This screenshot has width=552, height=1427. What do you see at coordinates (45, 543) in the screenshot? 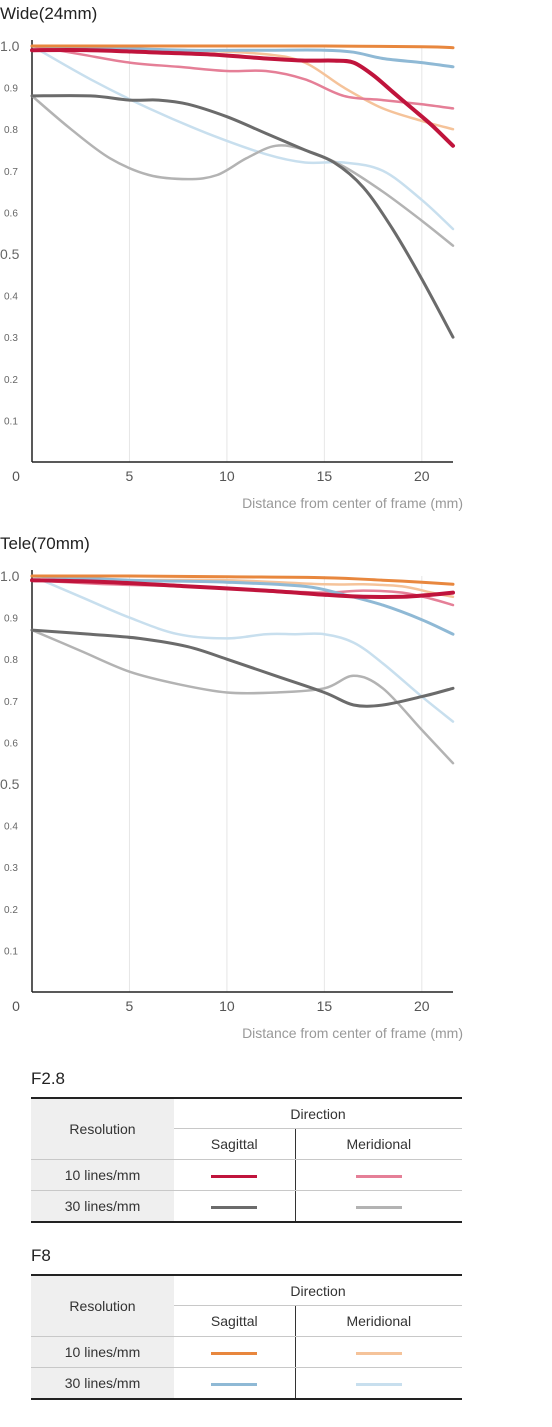
I see `tele-chart-title: Tele(70mm)` at bounding box center [45, 543].